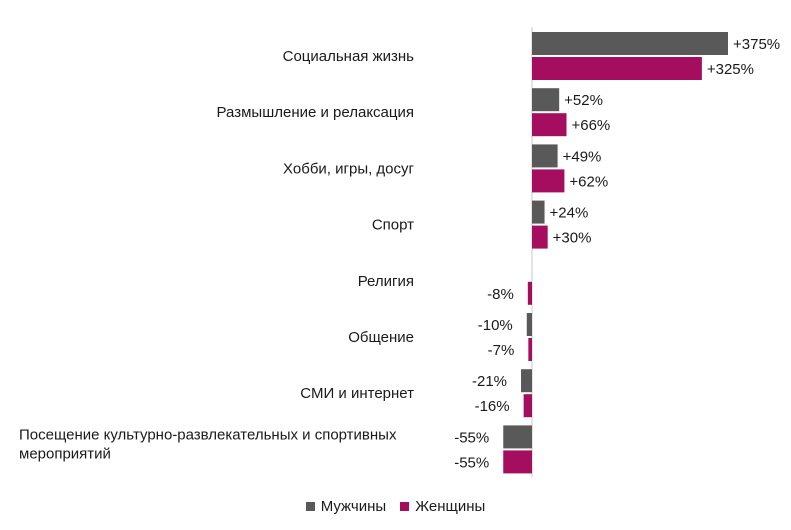 Image resolution: width=791 pixels, height=530 pixels. I want to click on data-label: -8%, so click(500, 294).